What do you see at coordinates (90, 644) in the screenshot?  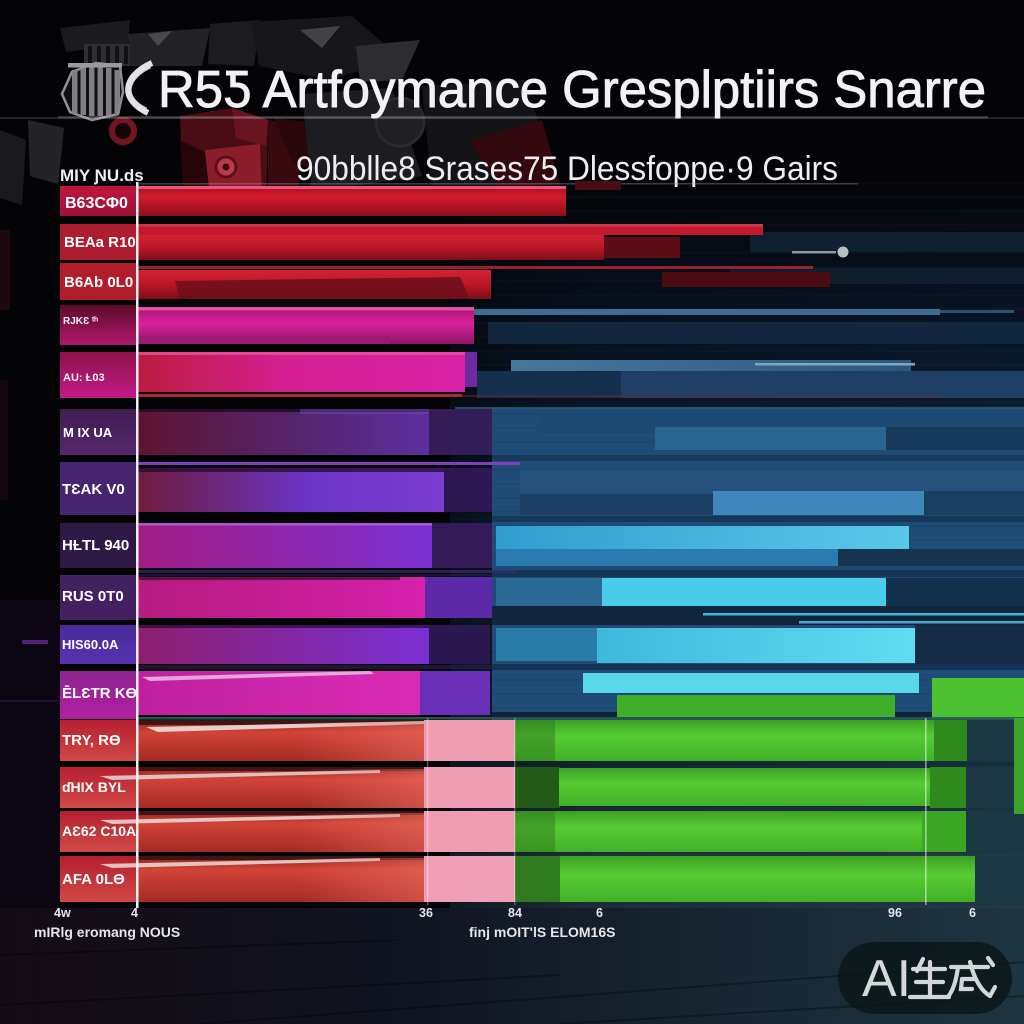 I see `svg-text: HIЅ60.0A` at bounding box center [90, 644].